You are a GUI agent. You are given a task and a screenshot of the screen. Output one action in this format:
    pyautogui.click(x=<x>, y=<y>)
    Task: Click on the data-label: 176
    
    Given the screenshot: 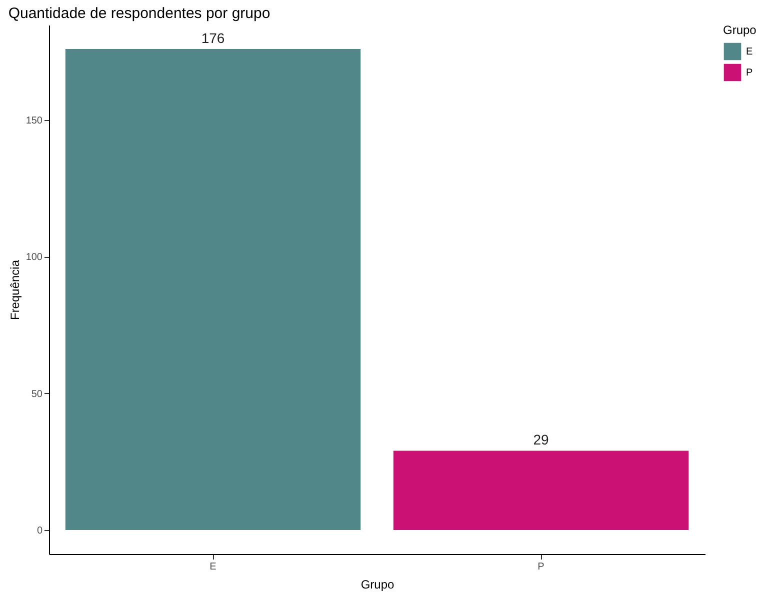 What is the action you would take?
    pyautogui.click(x=213, y=38)
    